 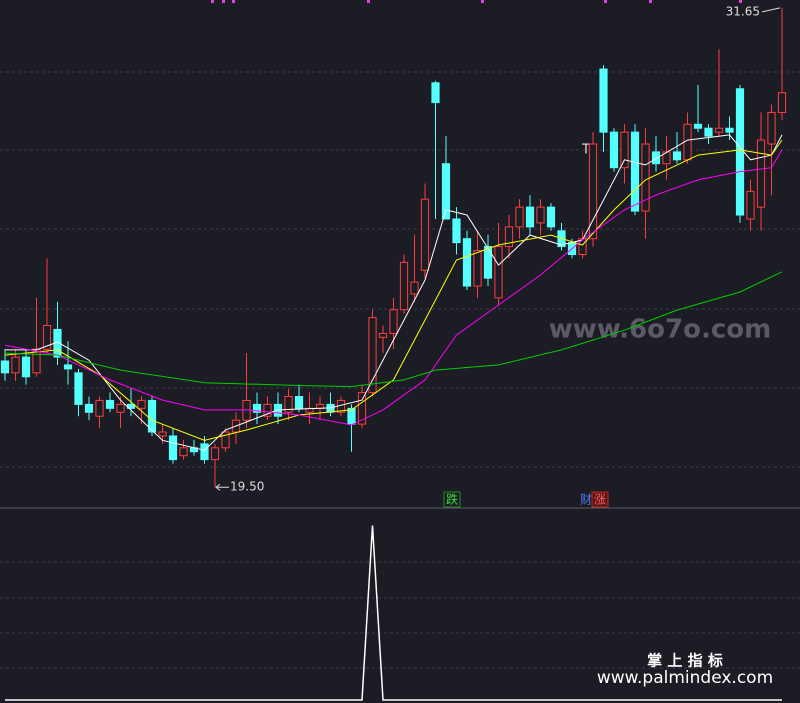 I want to click on fall-label: 跌, so click(x=452, y=499).